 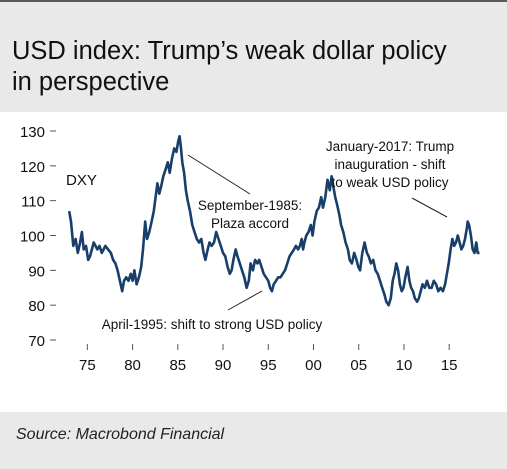 I want to click on y-tick-label: 90, so click(x=36, y=271).